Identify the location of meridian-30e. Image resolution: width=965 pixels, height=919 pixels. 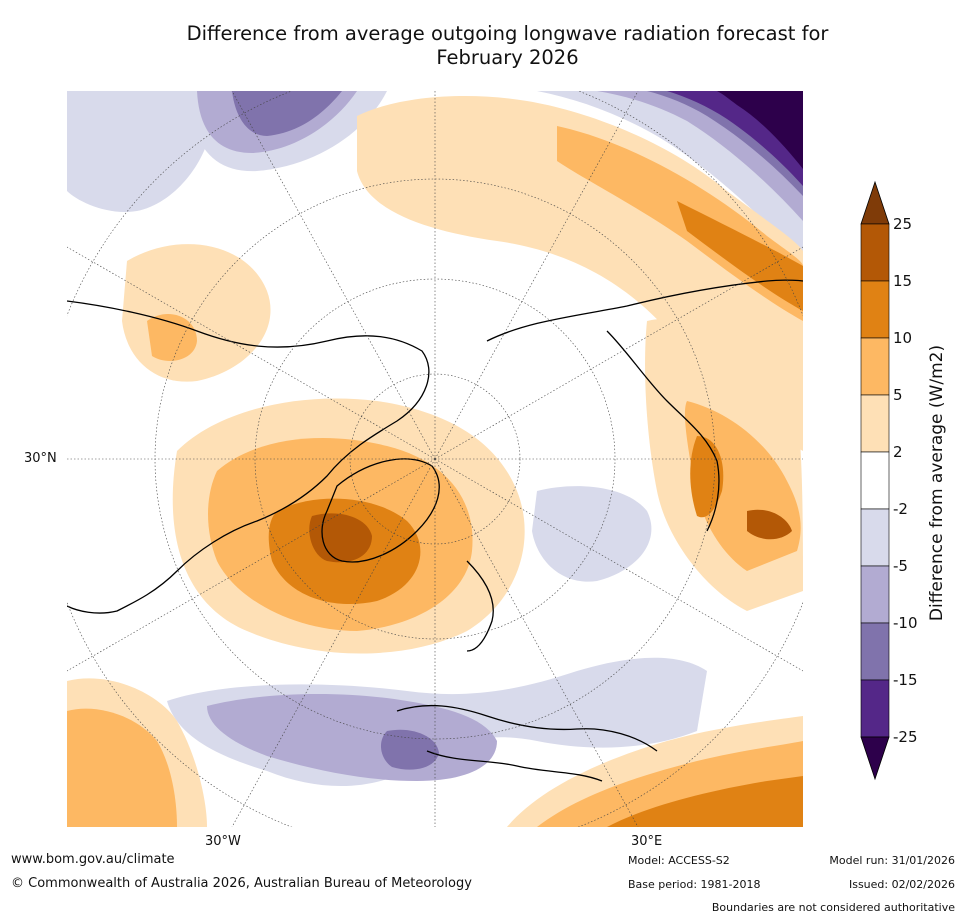
(536, 642).